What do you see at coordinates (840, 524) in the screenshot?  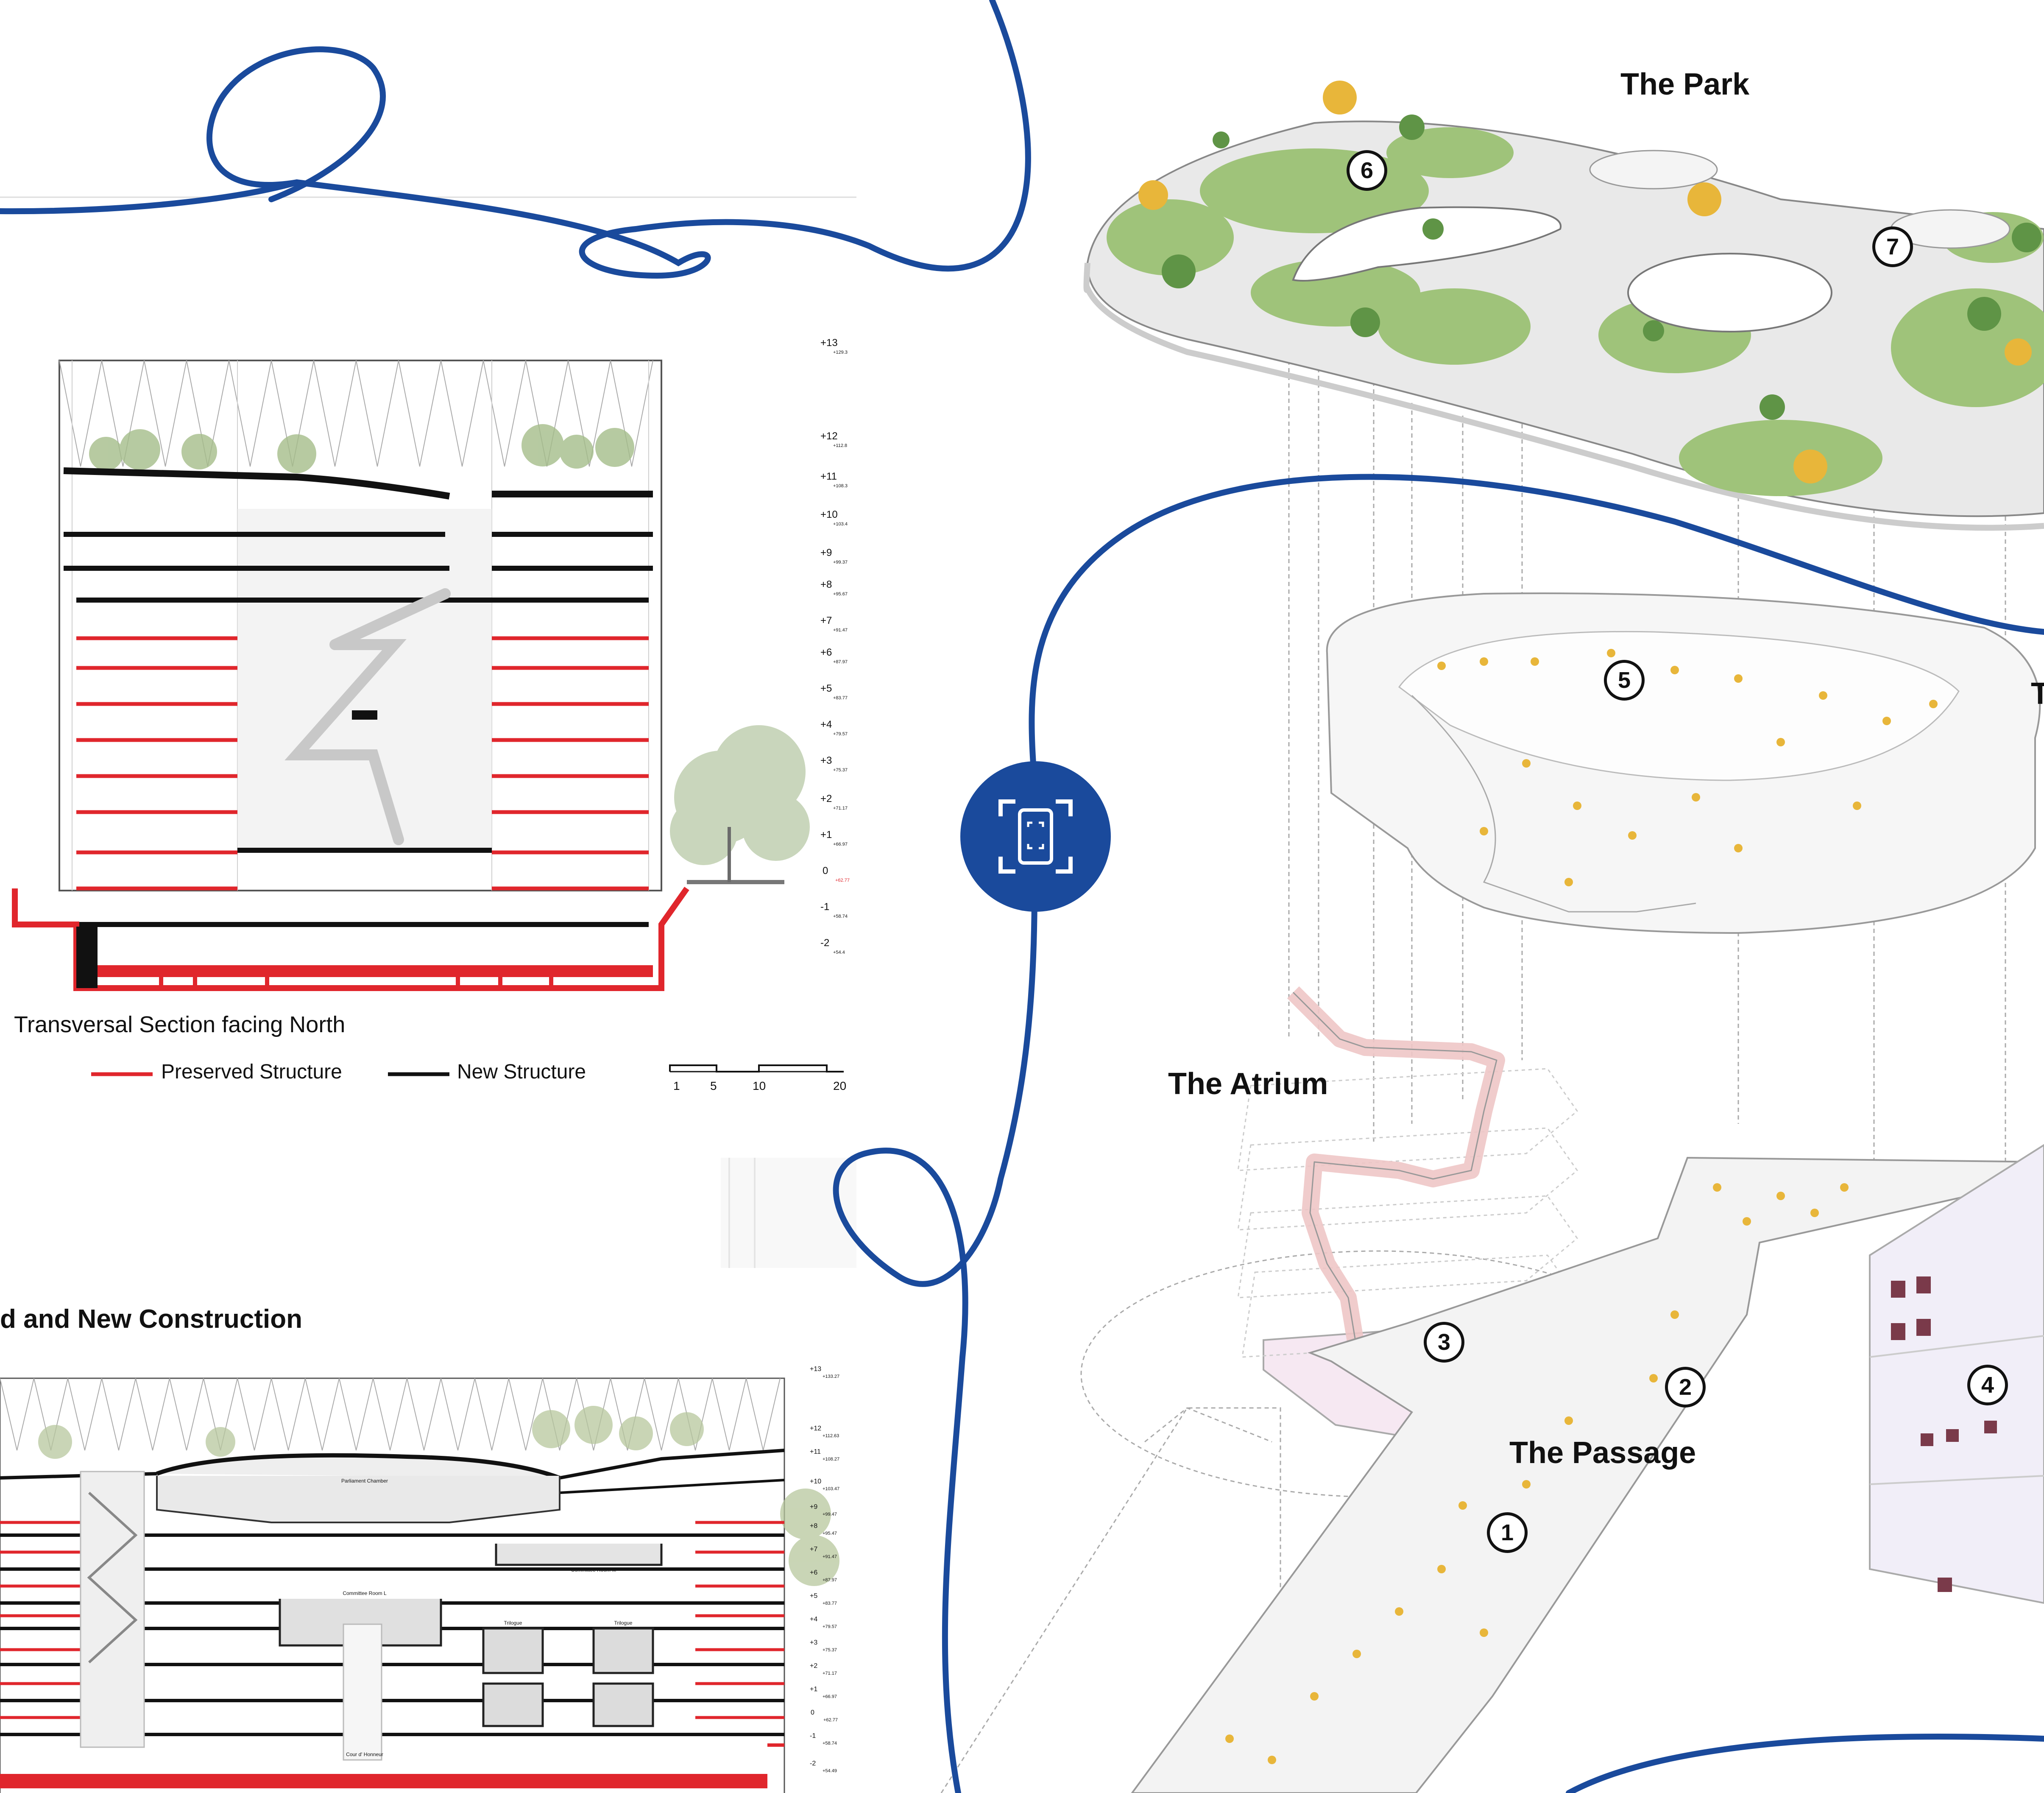 I see `level-elevation: +103.4` at bounding box center [840, 524].